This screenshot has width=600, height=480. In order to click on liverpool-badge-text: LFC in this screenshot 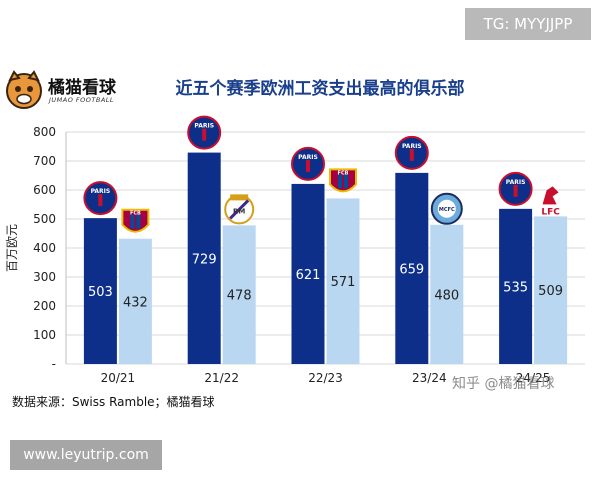, I will do `click(550, 212)`.